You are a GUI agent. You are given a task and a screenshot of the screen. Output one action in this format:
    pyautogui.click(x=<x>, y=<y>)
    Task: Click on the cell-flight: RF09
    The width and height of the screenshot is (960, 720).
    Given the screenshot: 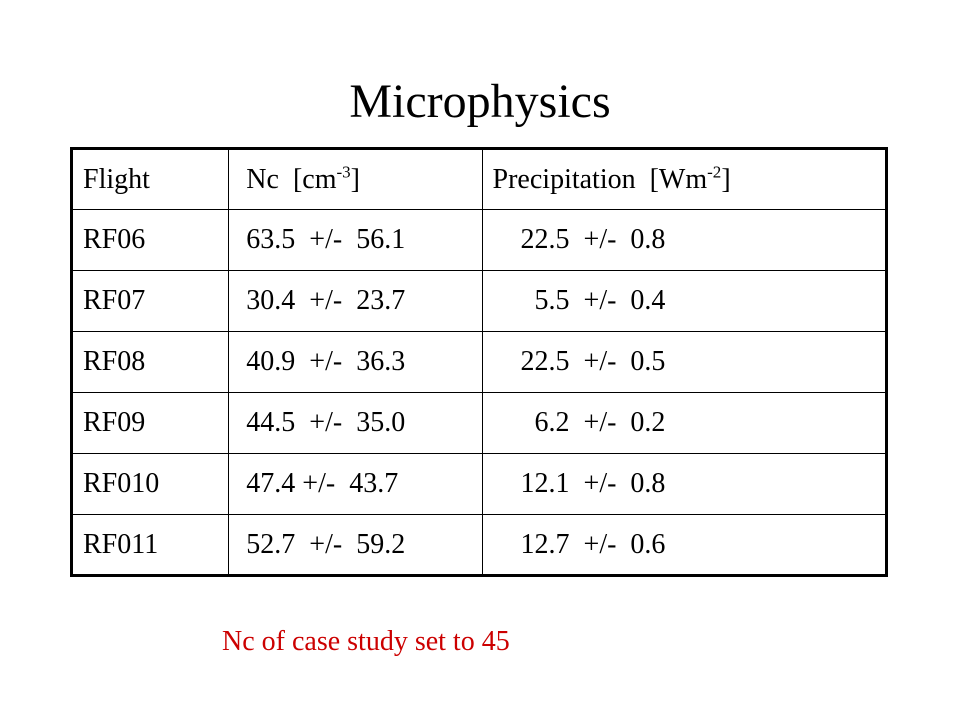 What is the action you would take?
    pyautogui.click(x=150, y=423)
    